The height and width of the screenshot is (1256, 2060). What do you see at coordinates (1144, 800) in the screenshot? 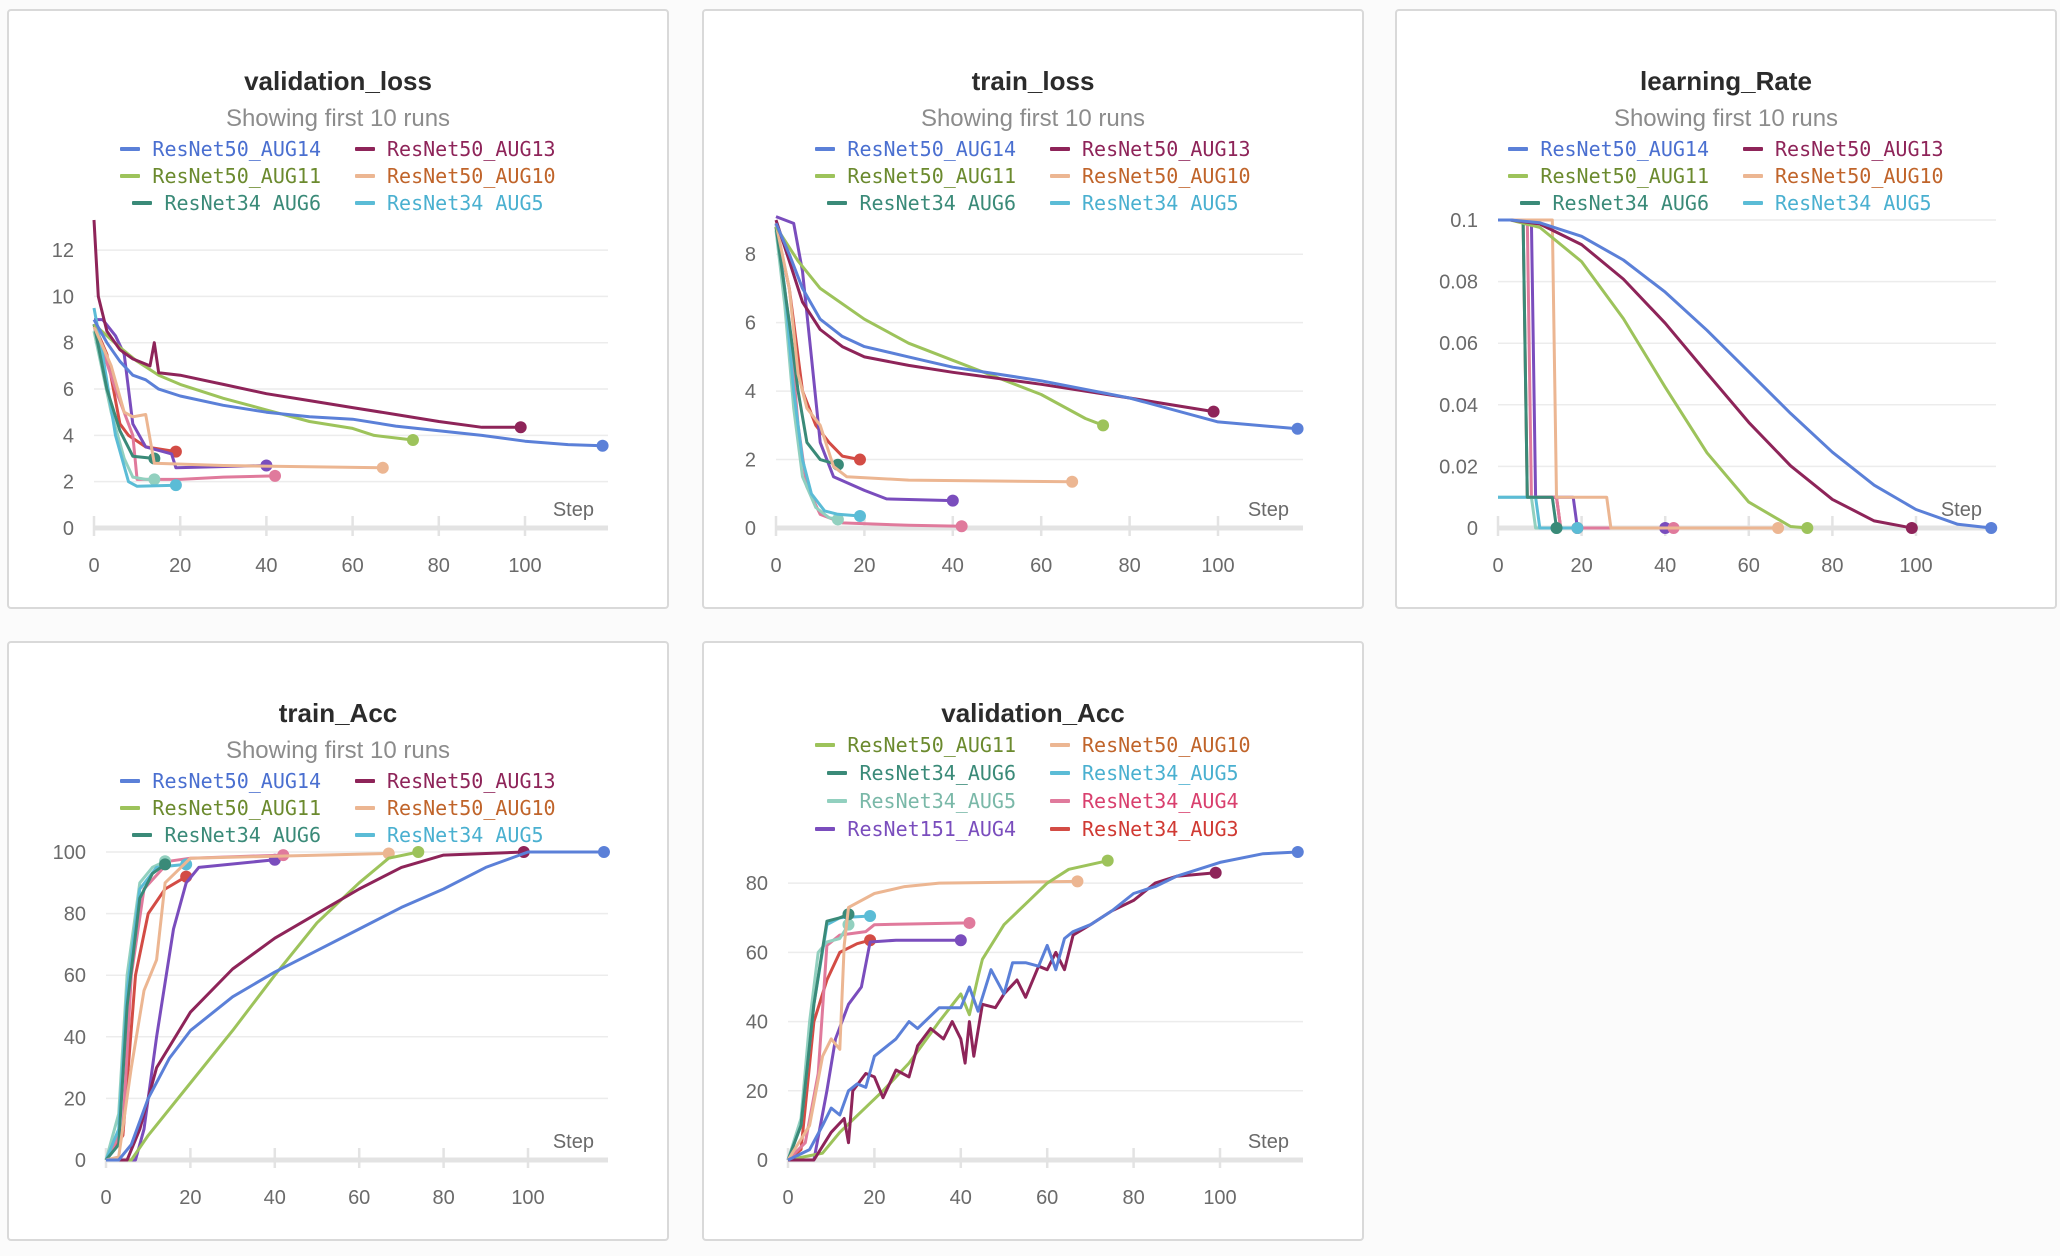
I see `legend-item: ResNet34_AUG4` at bounding box center [1144, 800].